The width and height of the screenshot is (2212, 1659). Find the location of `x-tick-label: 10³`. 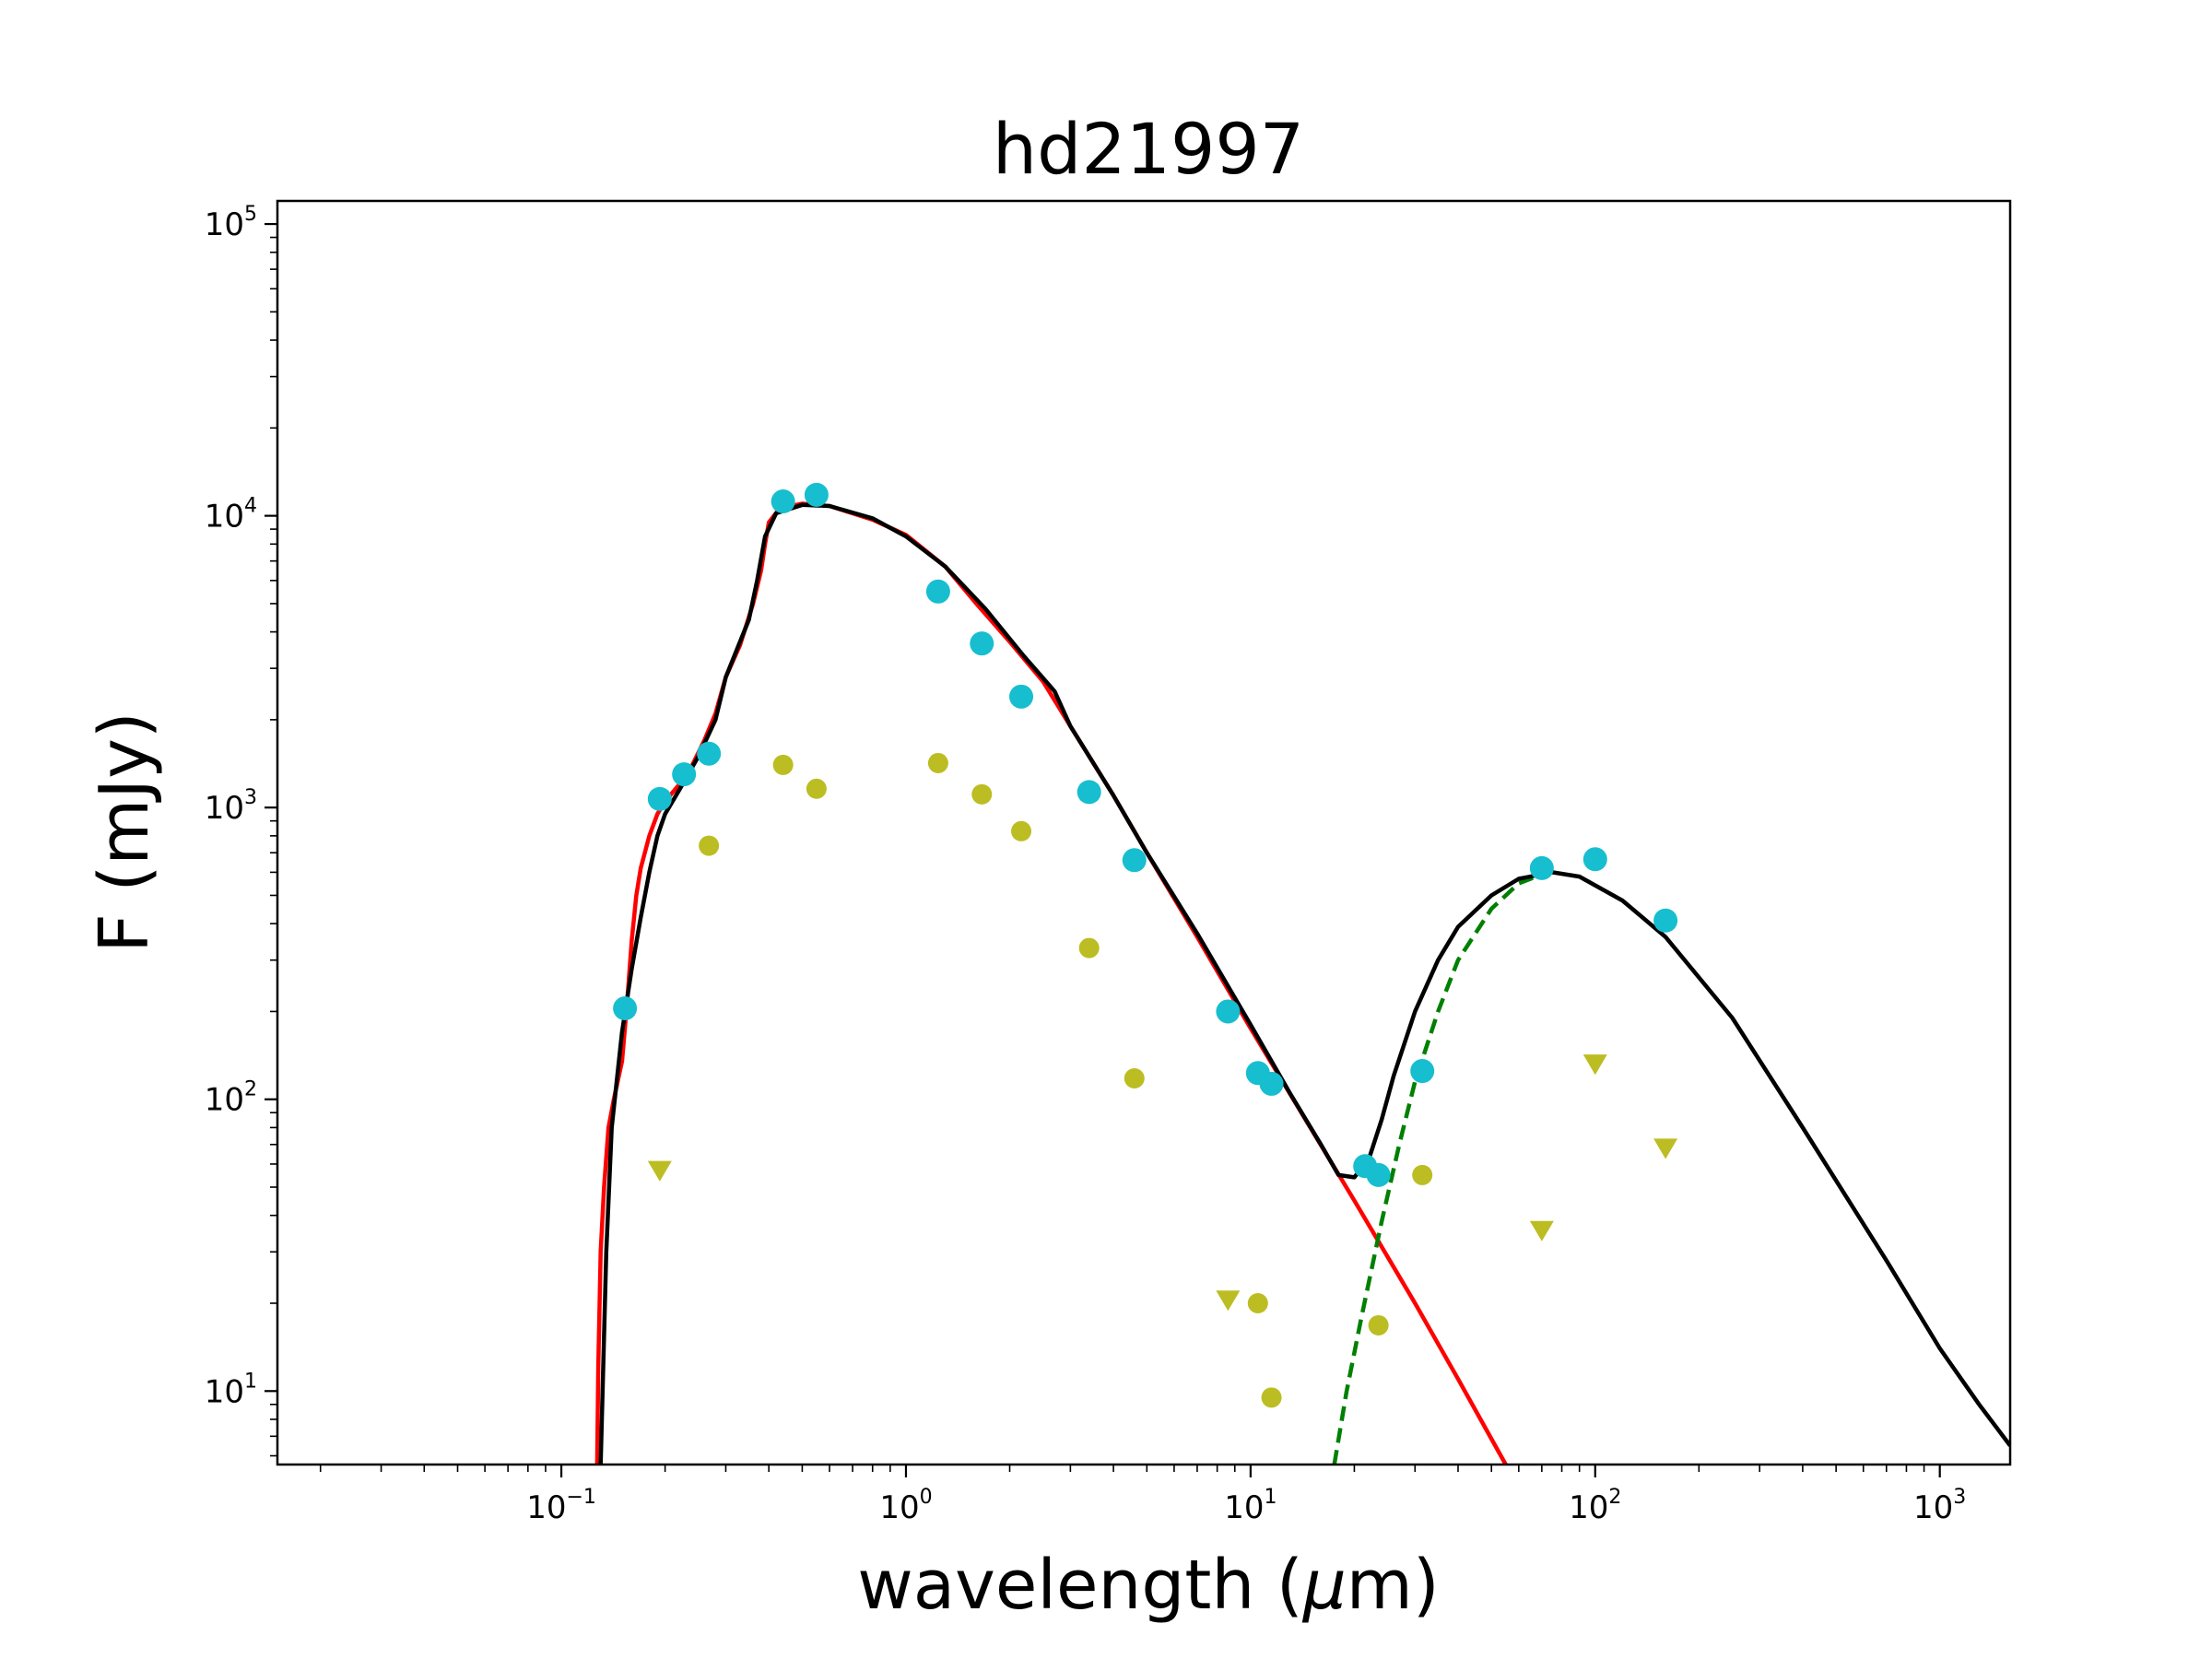

x-tick-label: 10³ is located at coordinates (1939, 1506).